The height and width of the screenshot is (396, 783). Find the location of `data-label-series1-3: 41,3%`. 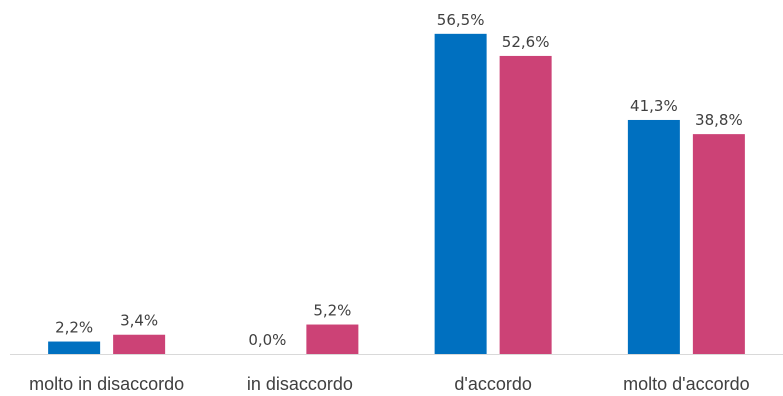

data-label-series1-3: 41,3% is located at coordinates (654, 106).